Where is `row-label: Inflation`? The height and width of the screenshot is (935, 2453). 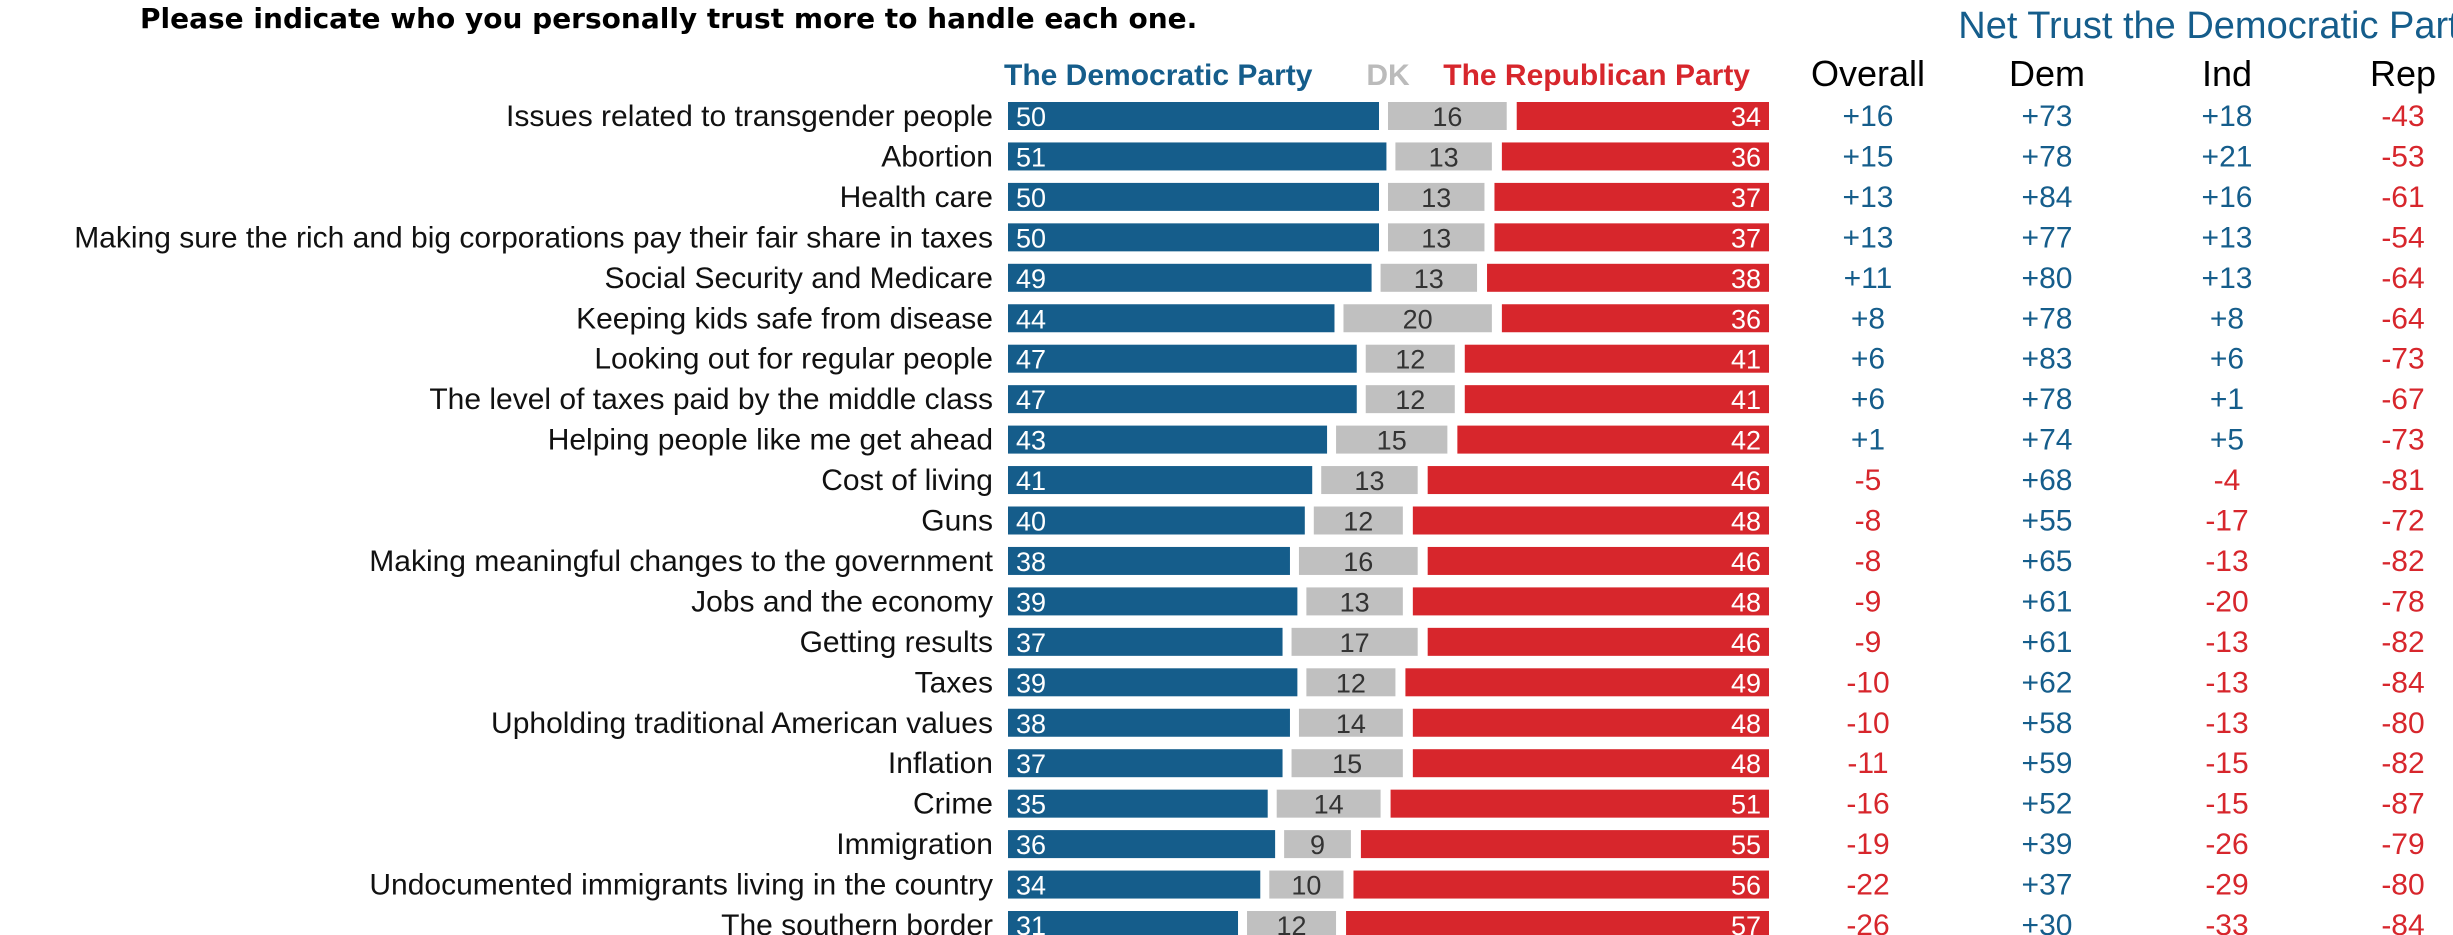 row-label: Inflation is located at coordinates (940, 763).